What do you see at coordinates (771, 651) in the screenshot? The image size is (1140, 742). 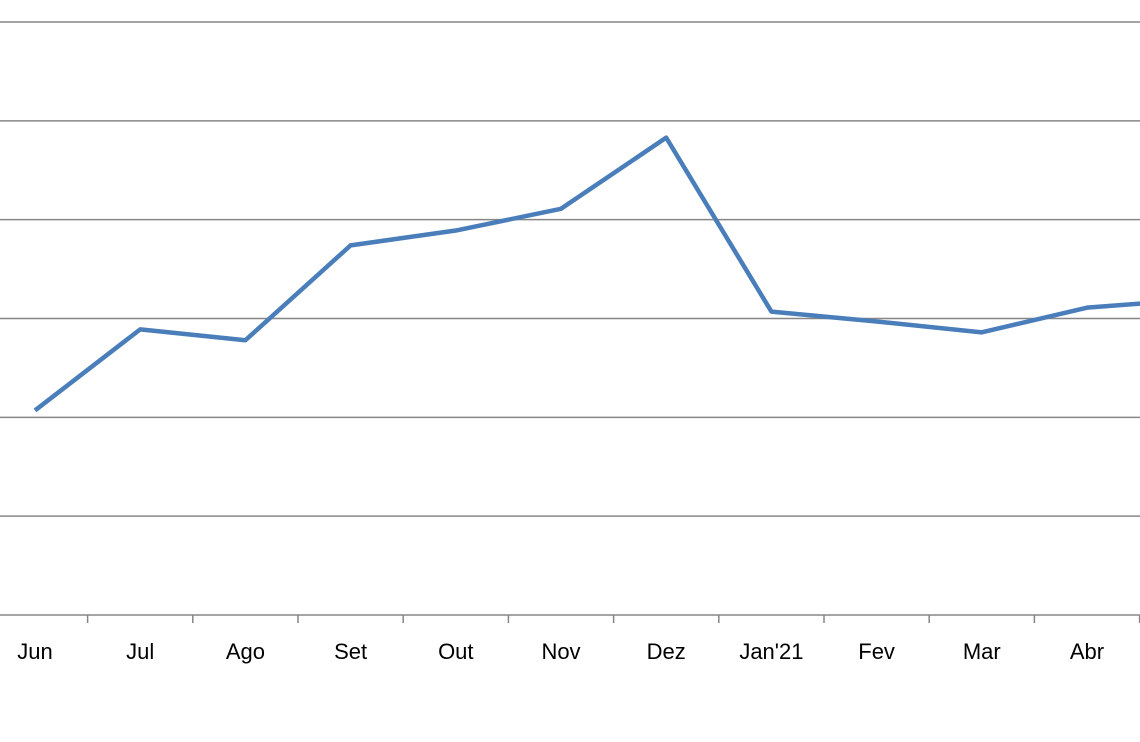 I see `x-tick-label: Jan'21` at bounding box center [771, 651].